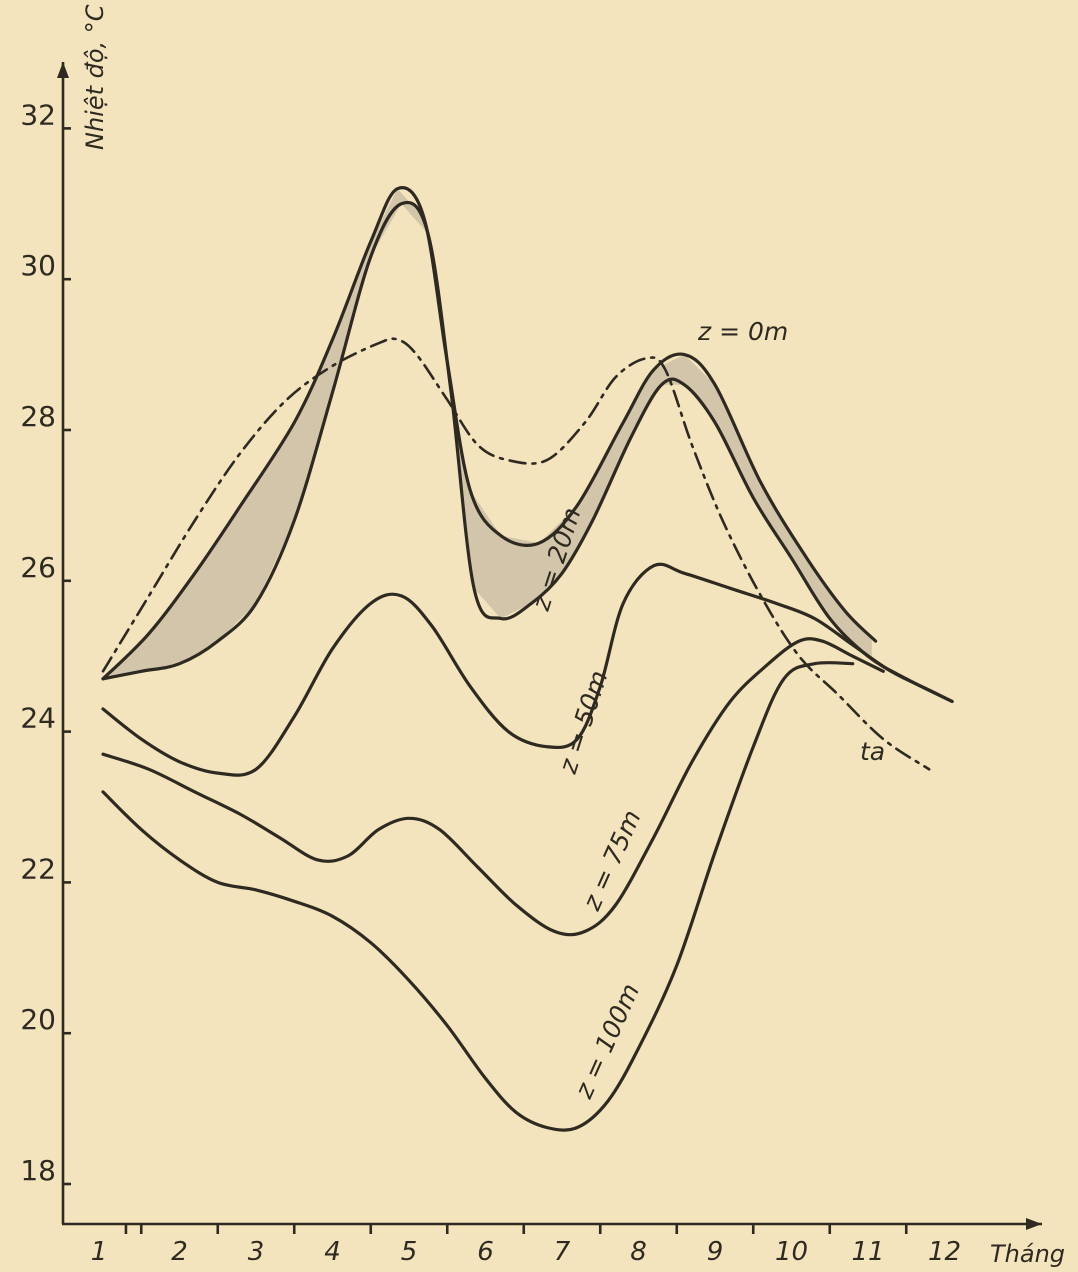  Describe the element at coordinates (38, 416) in the screenshot. I see `y-tick-label: 28` at that location.